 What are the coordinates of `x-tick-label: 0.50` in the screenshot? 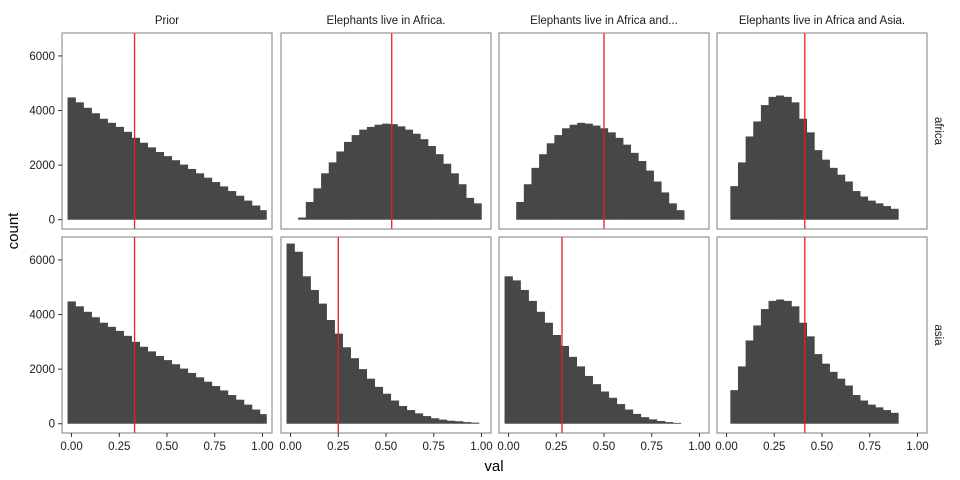 It's located at (167, 447).